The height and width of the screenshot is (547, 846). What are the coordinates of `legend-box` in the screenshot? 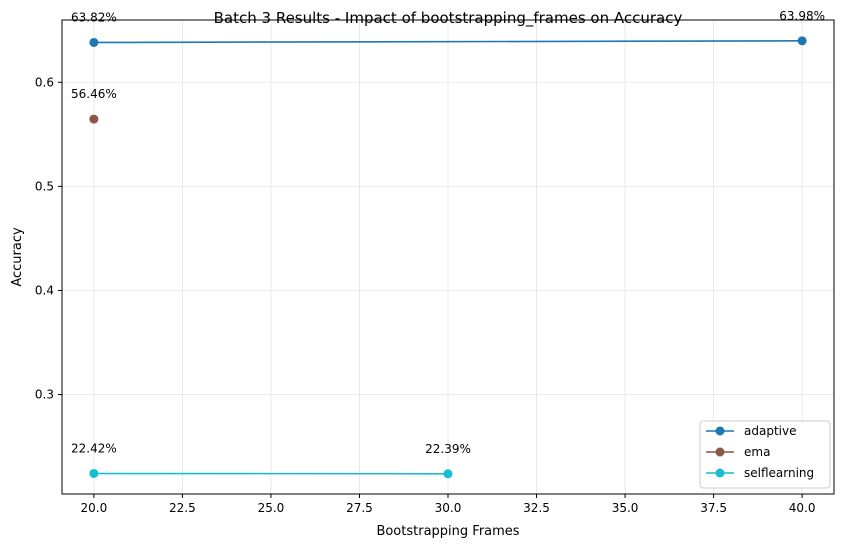 It's located at (765, 454).